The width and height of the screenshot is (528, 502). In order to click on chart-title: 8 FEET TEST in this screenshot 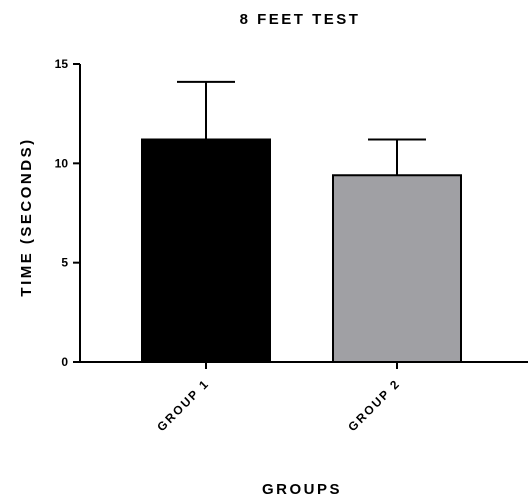, I will do `click(300, 19)`.